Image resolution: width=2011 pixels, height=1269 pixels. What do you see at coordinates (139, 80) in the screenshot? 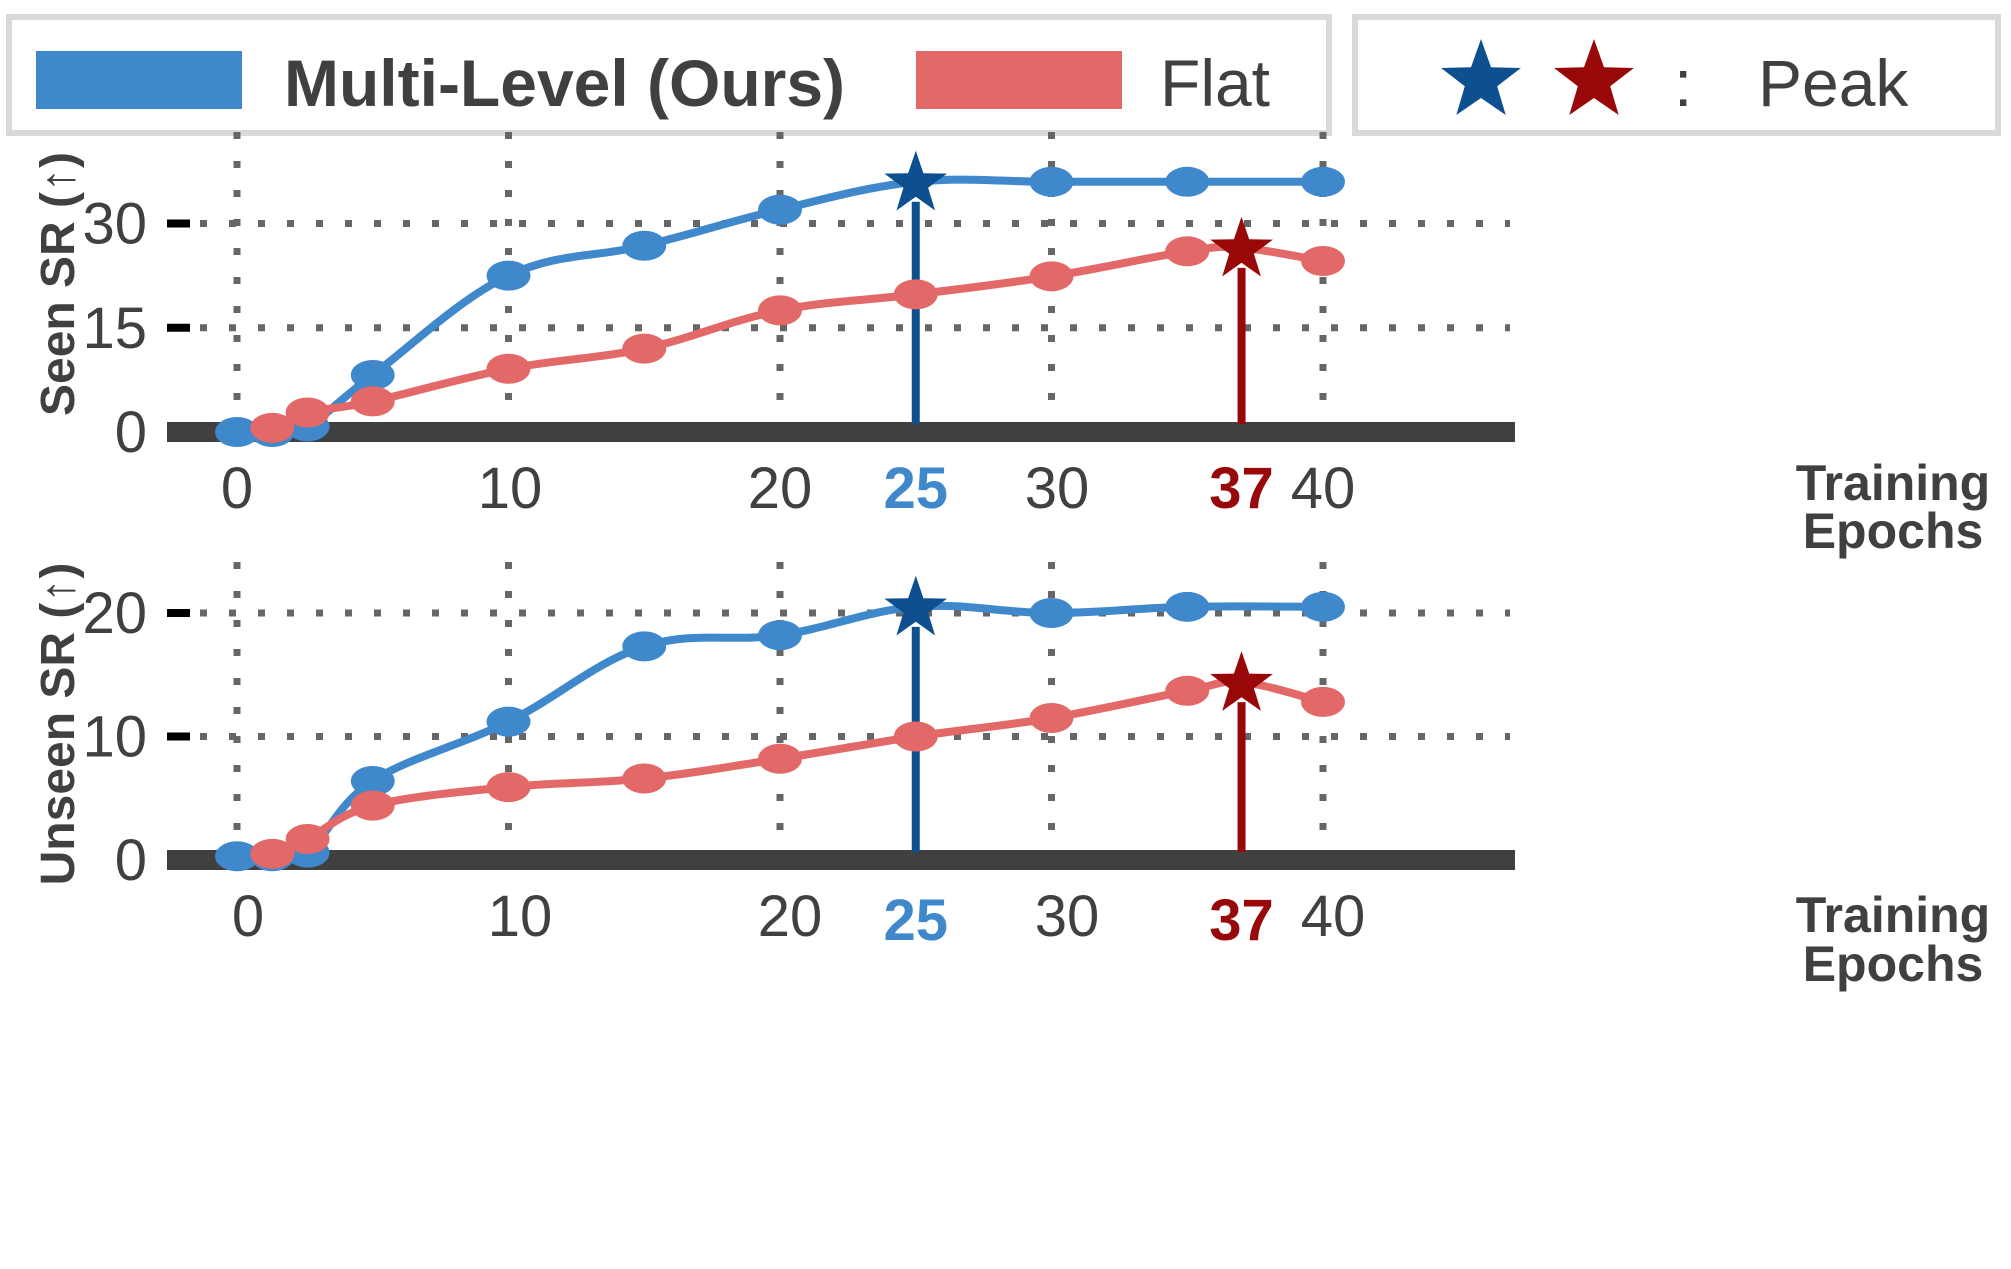
I see `legend-swatch-multi-level` at bounding box center [139, 80].